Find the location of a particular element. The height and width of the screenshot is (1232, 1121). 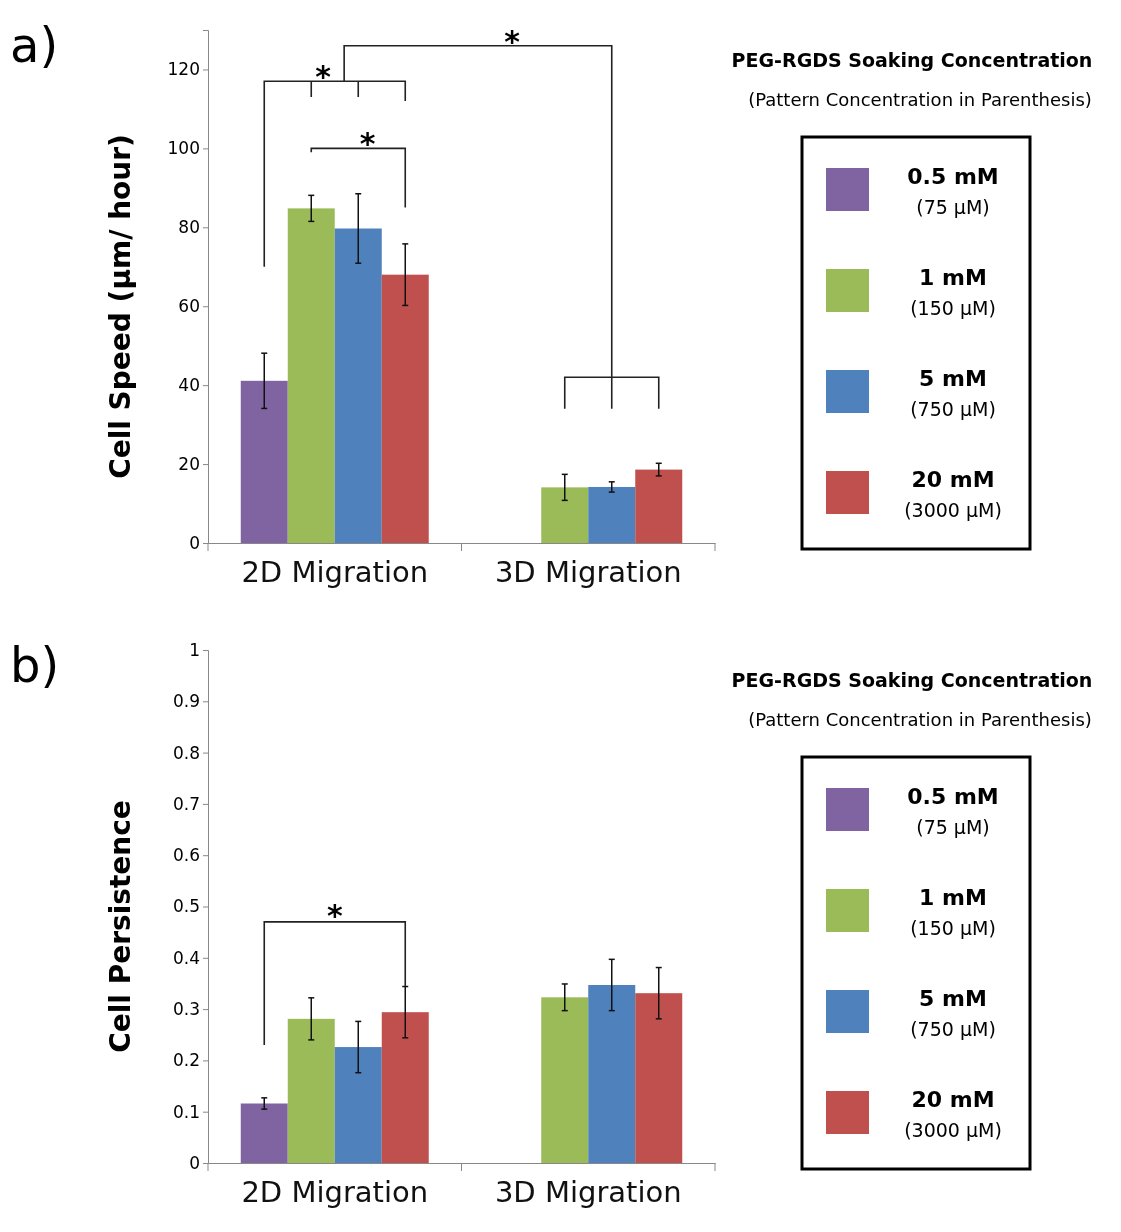

y-tick-label: 0.5 is located at coordinates (186, 906).